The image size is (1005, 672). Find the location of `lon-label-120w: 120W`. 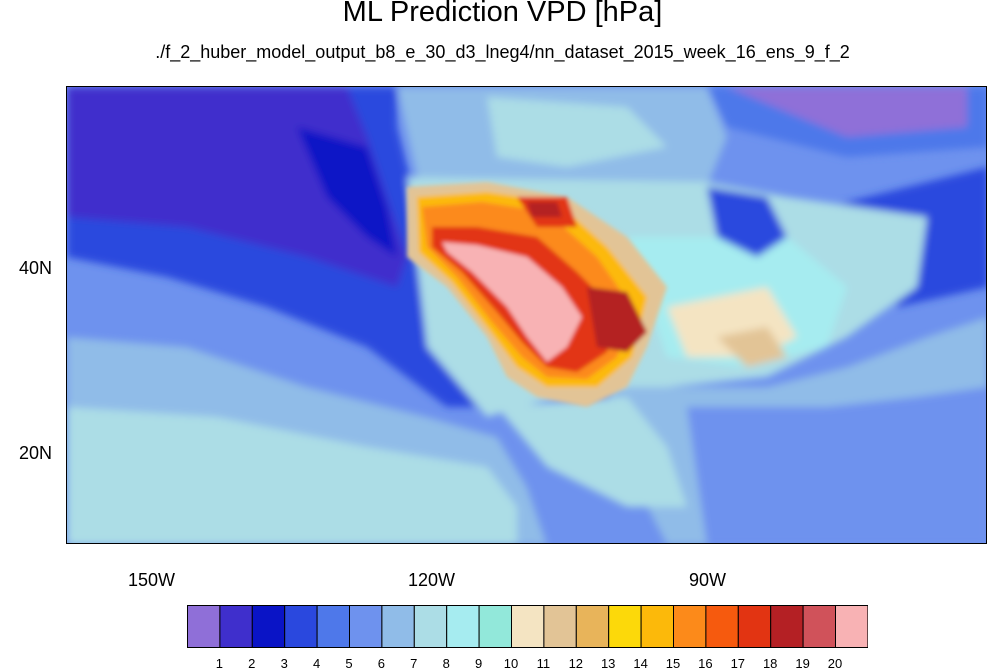

lon-label-120w: 120W is located at coordinates (432, 580).